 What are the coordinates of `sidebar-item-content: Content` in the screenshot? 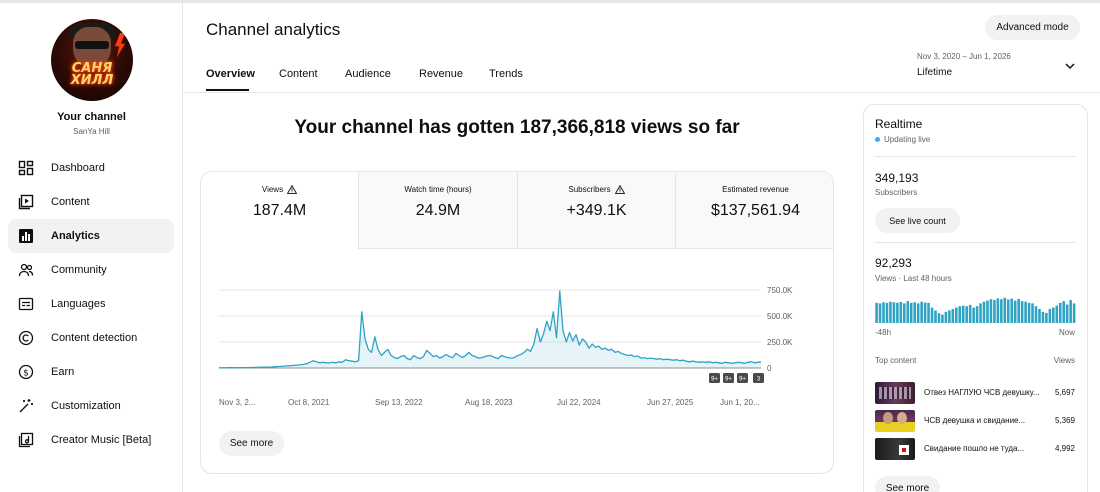 It's located at (91, 202).